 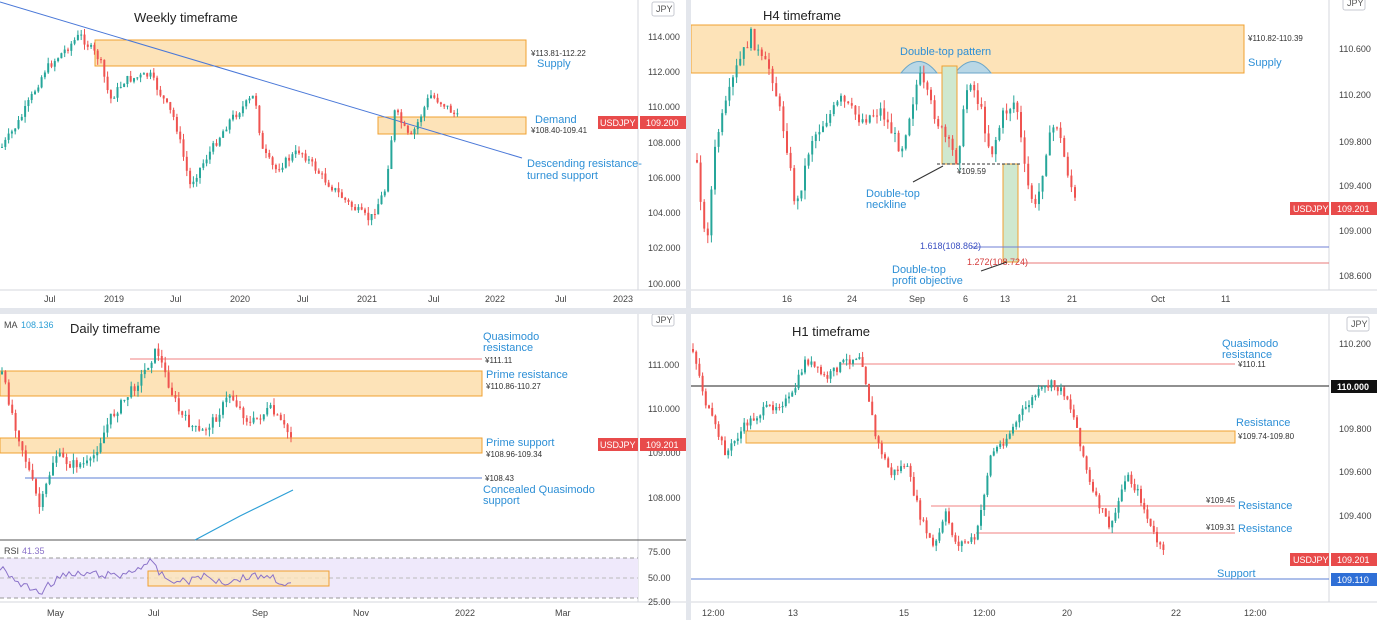 I want to click on prime-resistance-range: ¥110.86-110.27, so click(x=513, y=386).